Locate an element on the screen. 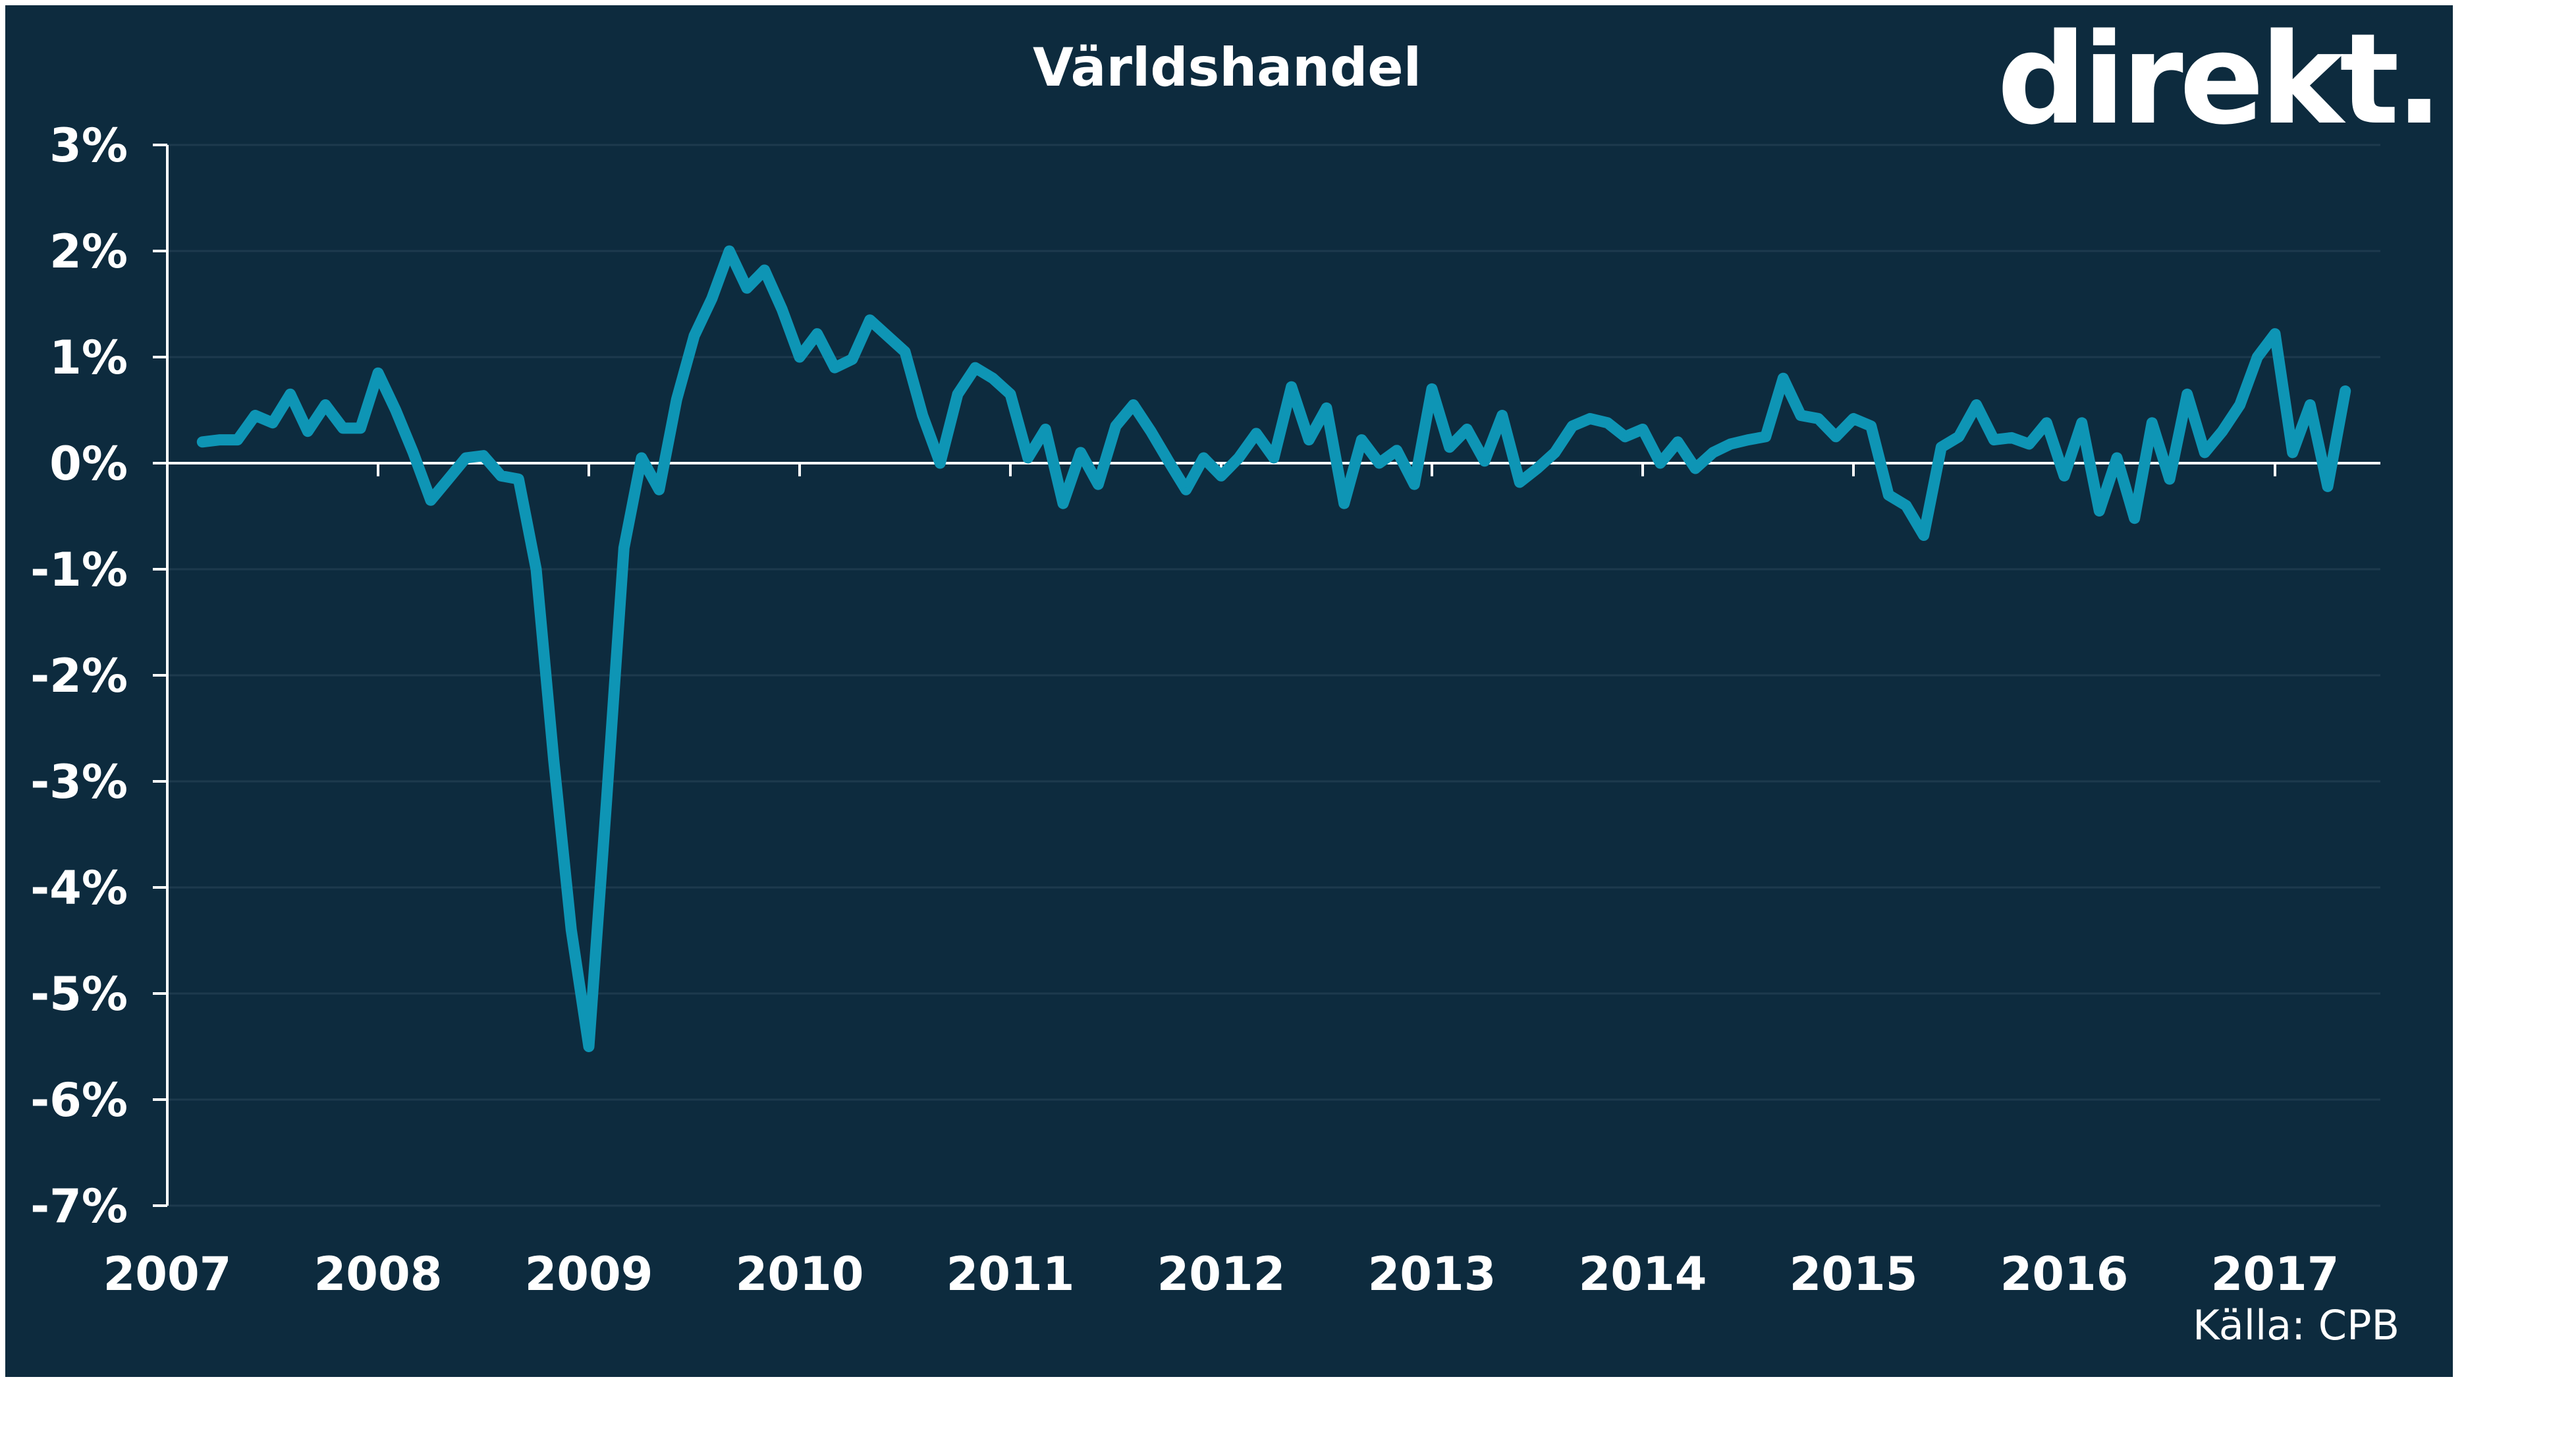  y-tick-label: -7% is located at coordinates (79, 1206).